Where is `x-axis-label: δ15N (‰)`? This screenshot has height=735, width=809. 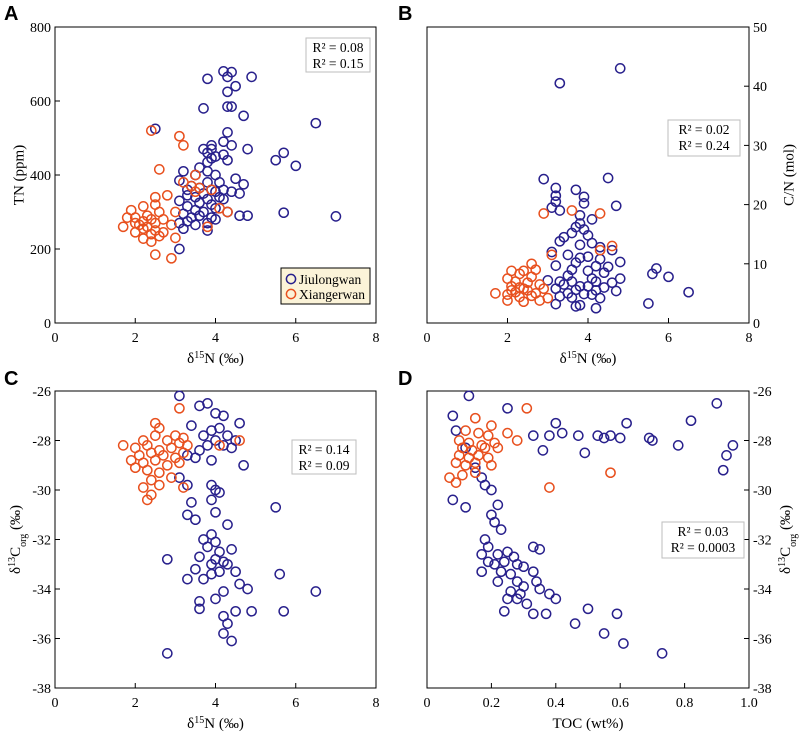 x-axis-label: δ15N (‰) is located at coordinates (588, 359).